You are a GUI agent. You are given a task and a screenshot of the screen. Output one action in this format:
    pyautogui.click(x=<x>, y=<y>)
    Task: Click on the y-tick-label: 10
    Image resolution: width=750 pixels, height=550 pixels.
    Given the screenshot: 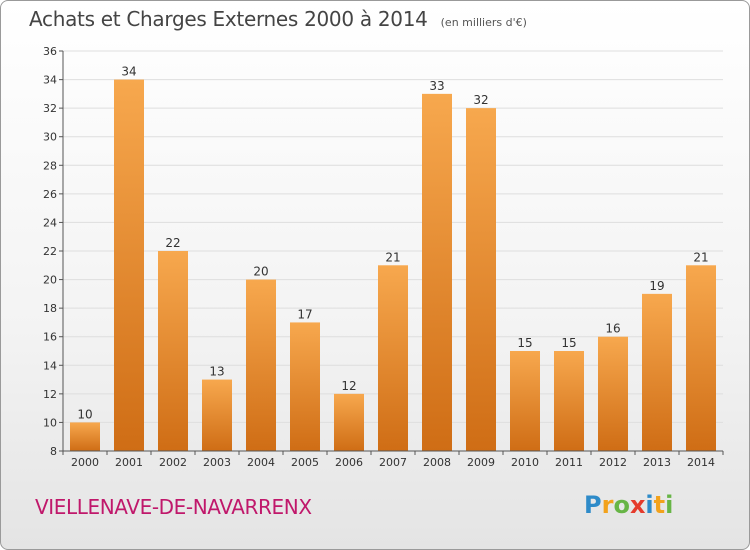 What is the action you would take?
    pyautogui.click(x=50, y=422)
    